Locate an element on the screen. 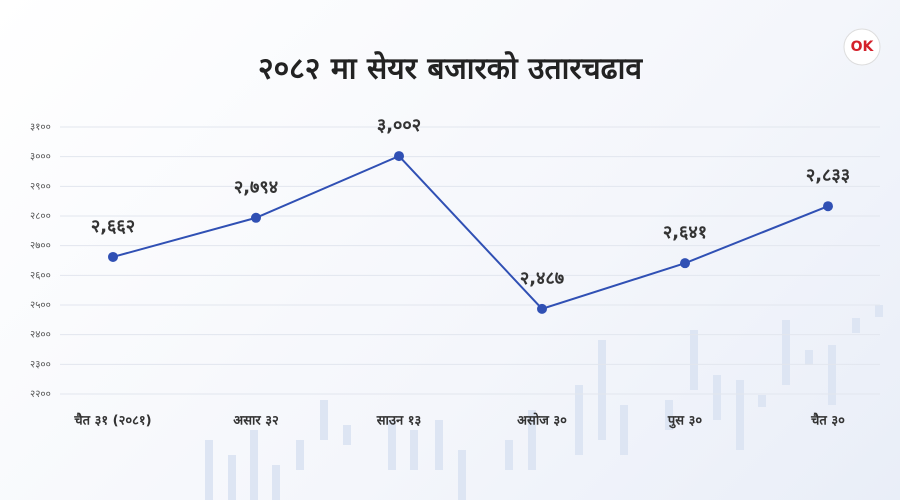  x-tick-label: साउन १३ is located at coordinates (399, 421).